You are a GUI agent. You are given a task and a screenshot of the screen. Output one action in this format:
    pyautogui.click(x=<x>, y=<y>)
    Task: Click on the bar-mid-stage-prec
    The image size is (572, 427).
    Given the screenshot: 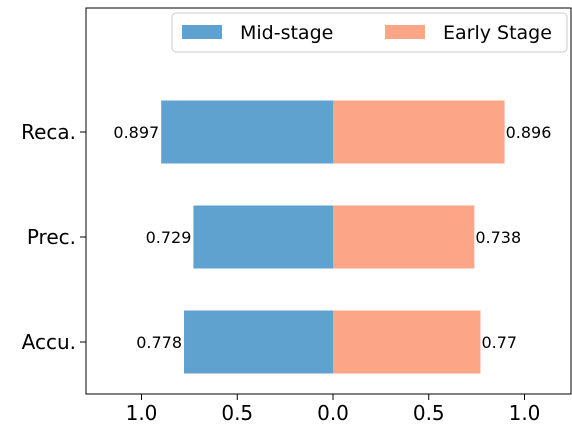 What is the action you would take?
    pyautogui.click(x=263, y=237)
    